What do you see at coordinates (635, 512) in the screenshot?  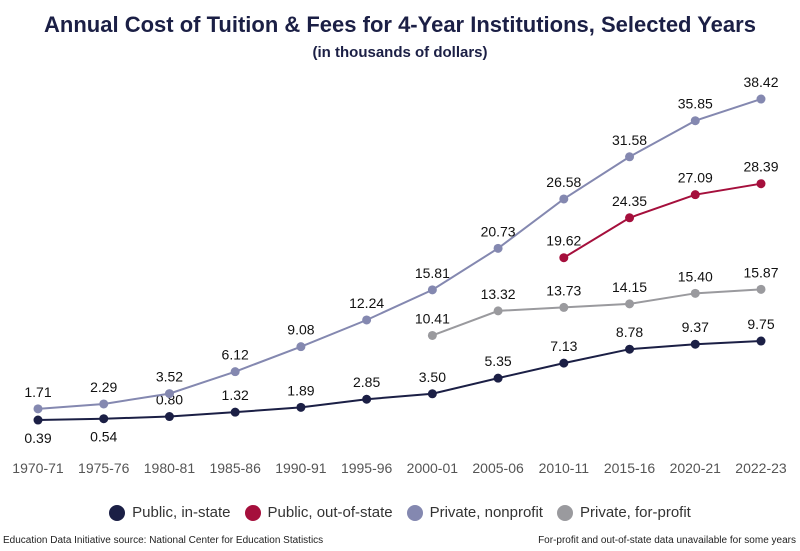 I see `legend-label: Private, for-profit` at bounding box center [635, 512].